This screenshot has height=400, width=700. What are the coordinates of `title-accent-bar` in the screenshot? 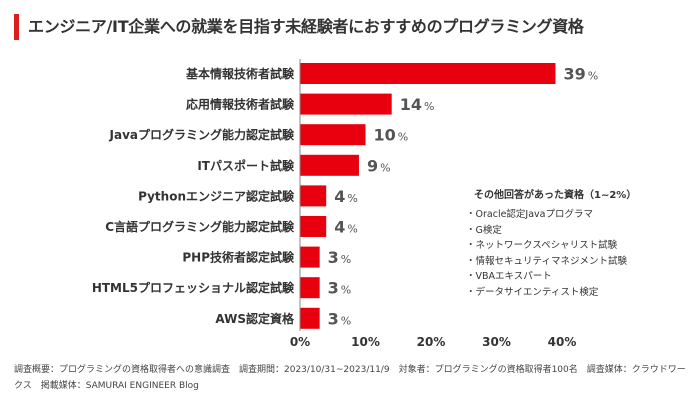 It's located at (16, 27).